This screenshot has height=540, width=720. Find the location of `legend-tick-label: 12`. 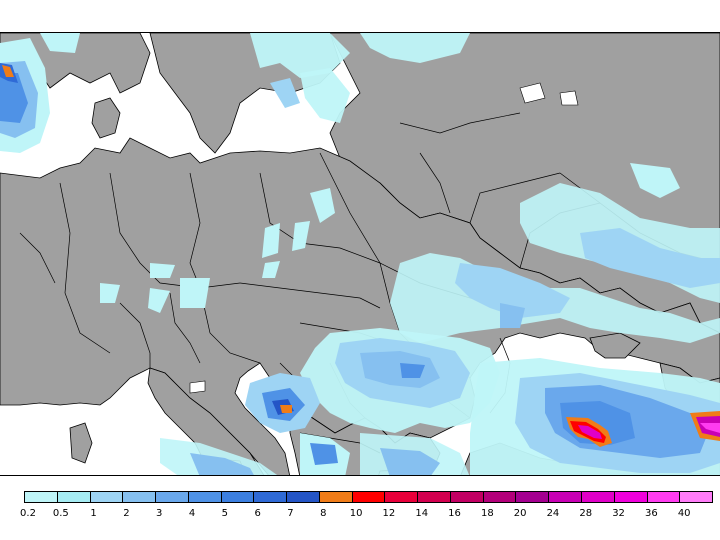

legend-tick-label: 12 is located at coordinates (389, 513).